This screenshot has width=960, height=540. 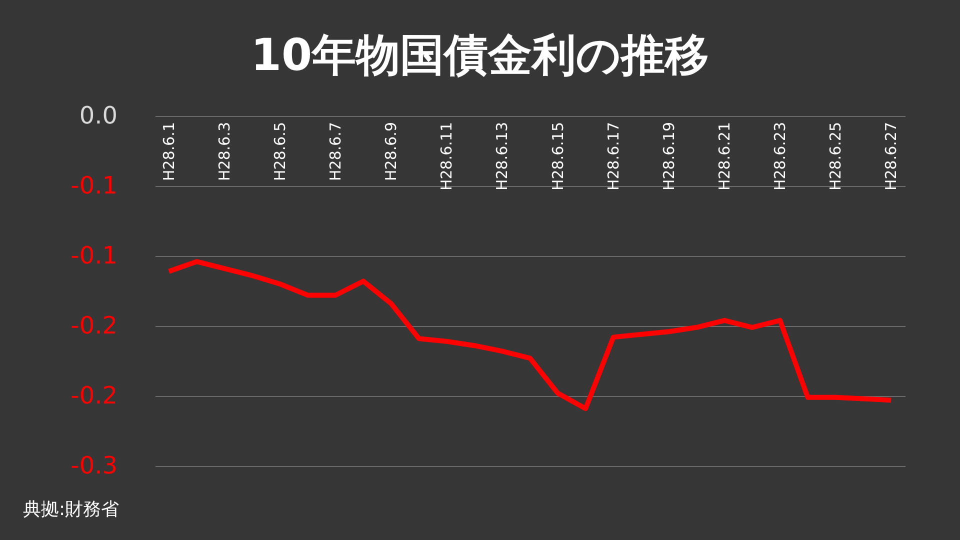 What do you see at coordinates (835, 156) in the screenshot?
I see `x-tick-label: H28.6.25` at bounding box center [835, 156].